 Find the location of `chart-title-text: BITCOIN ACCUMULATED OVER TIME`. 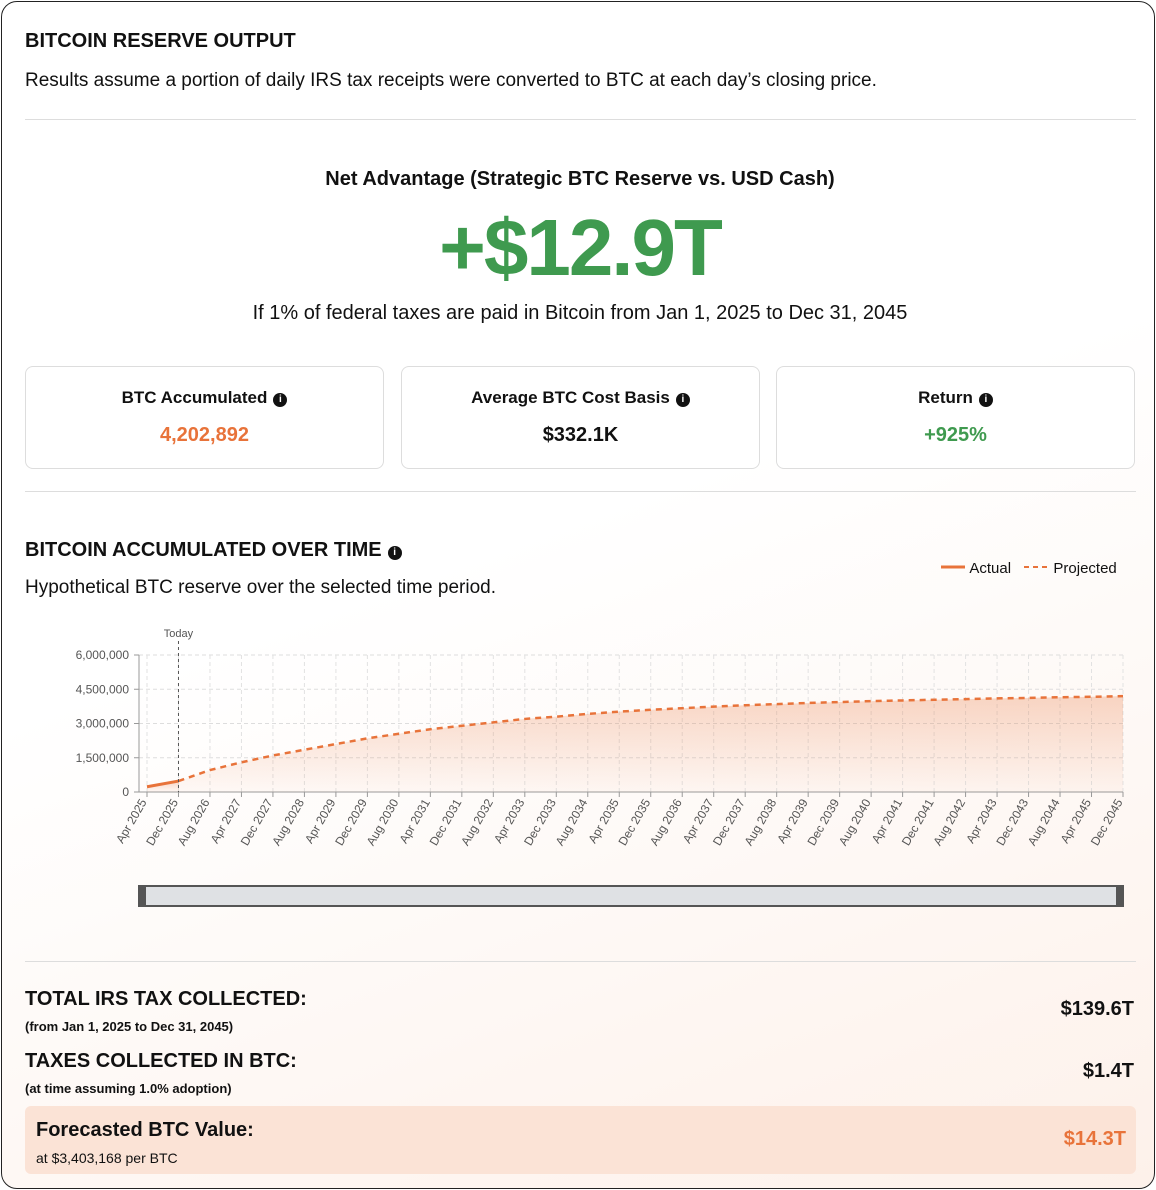

chart-title-text: BITCOIN ACCUMULATED OVER TIME is located at coordinates (203, 550).